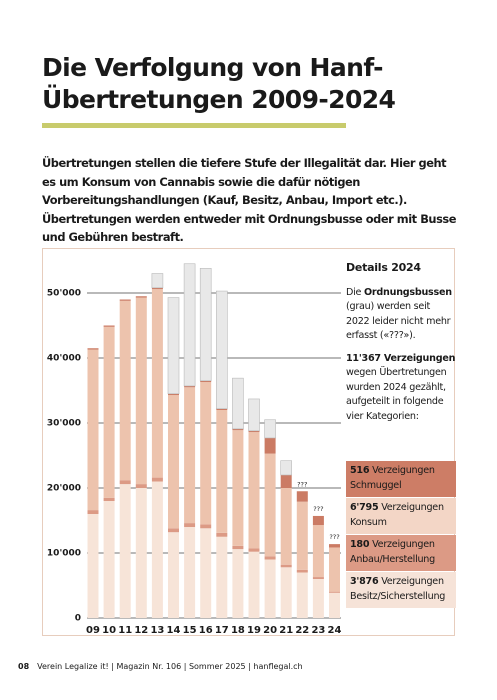  What do you see at coordinates (270, 630) in the screenshot?
I see `x-tick-label: 20` at bounding box center [270, 630].